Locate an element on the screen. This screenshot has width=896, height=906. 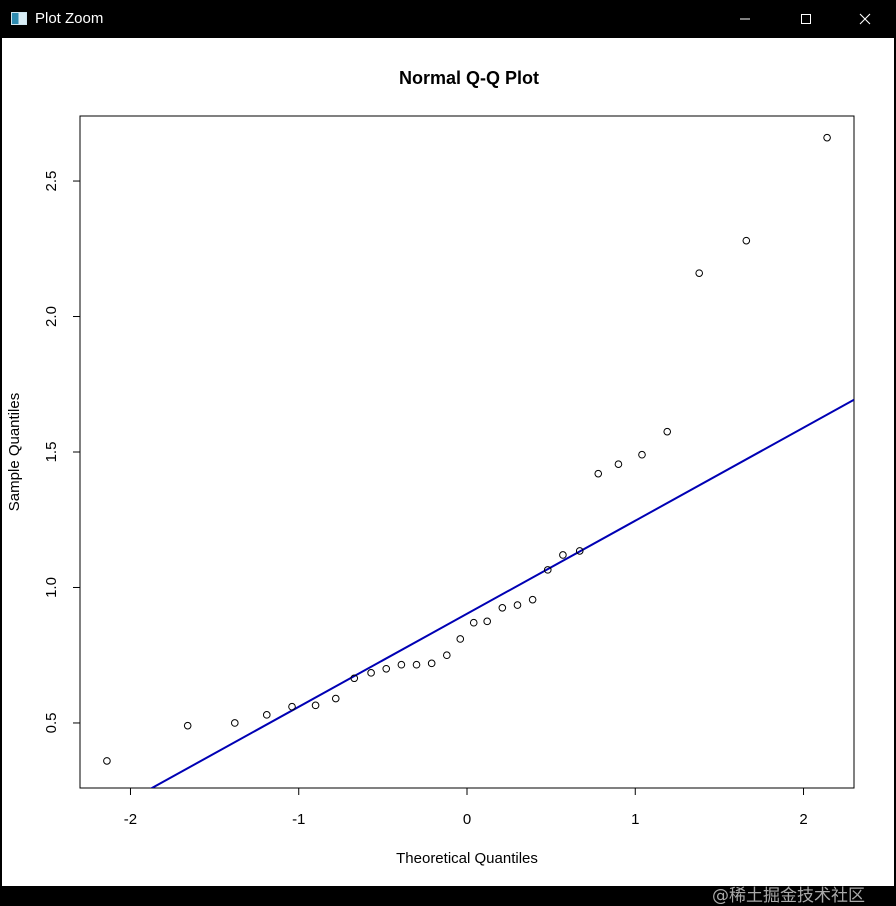
y-tick-label: 1.0 is located at coordinates (51, 587).